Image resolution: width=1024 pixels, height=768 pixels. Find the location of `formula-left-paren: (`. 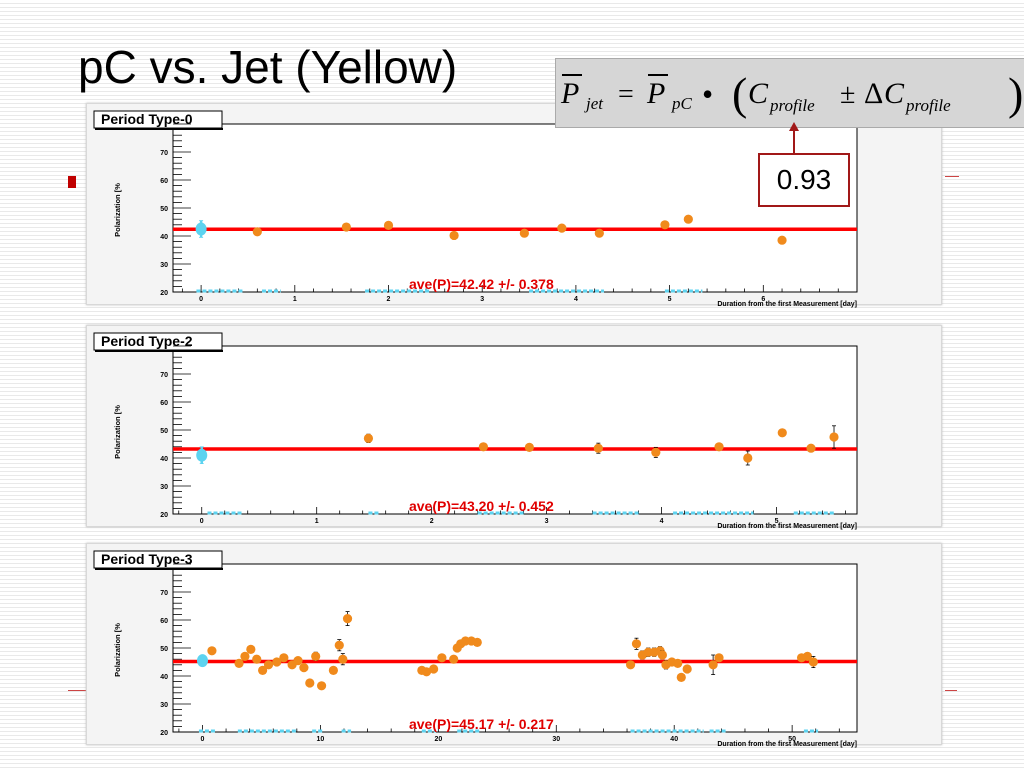

formula-left-paren: ( is located at coordinates (739, 93).